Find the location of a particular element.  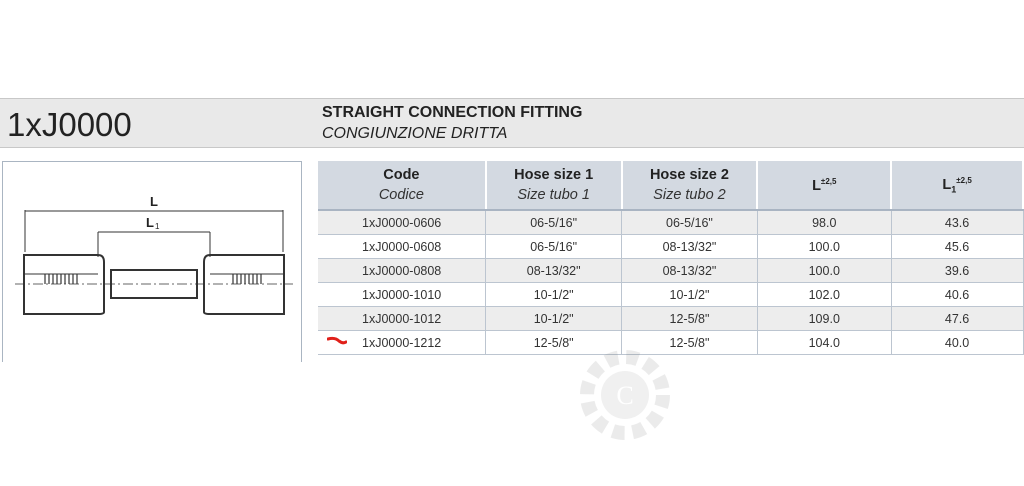

dimension-L-label: L is located at coordinates (154, 201).